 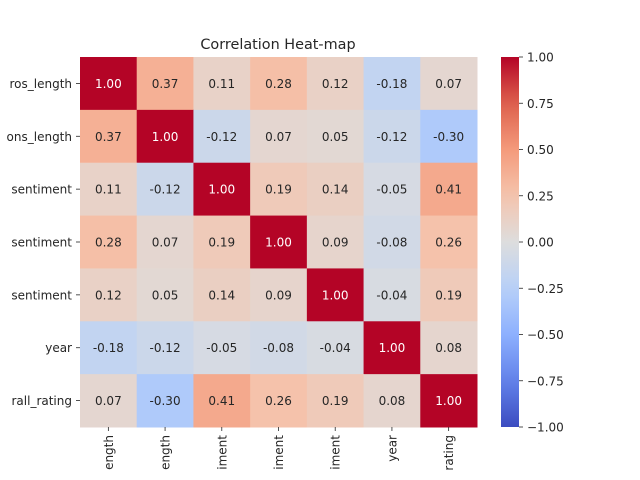 I want to click on colorbar-gradient, so click(x=510, y=242).